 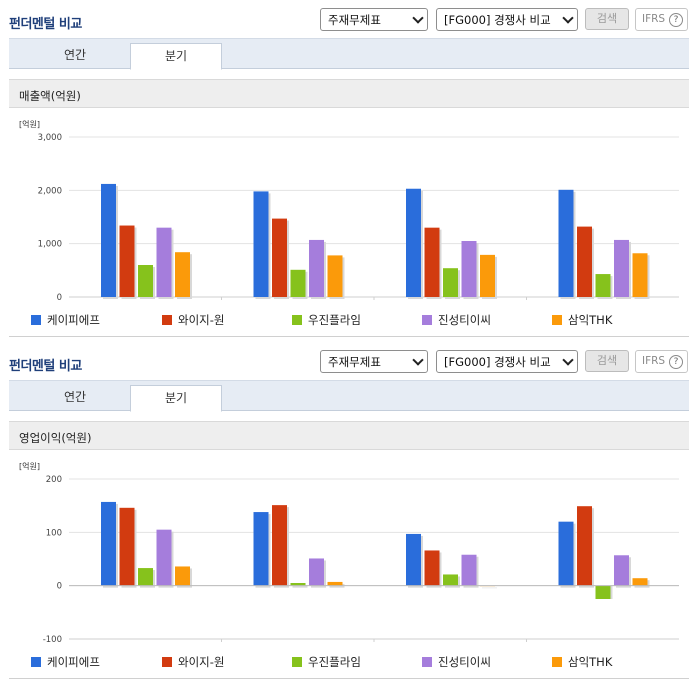 What do you see at coordinates (59, 296) in the screenshot?
I see `y-tick-label: 0` at bounding box center [59, 296].